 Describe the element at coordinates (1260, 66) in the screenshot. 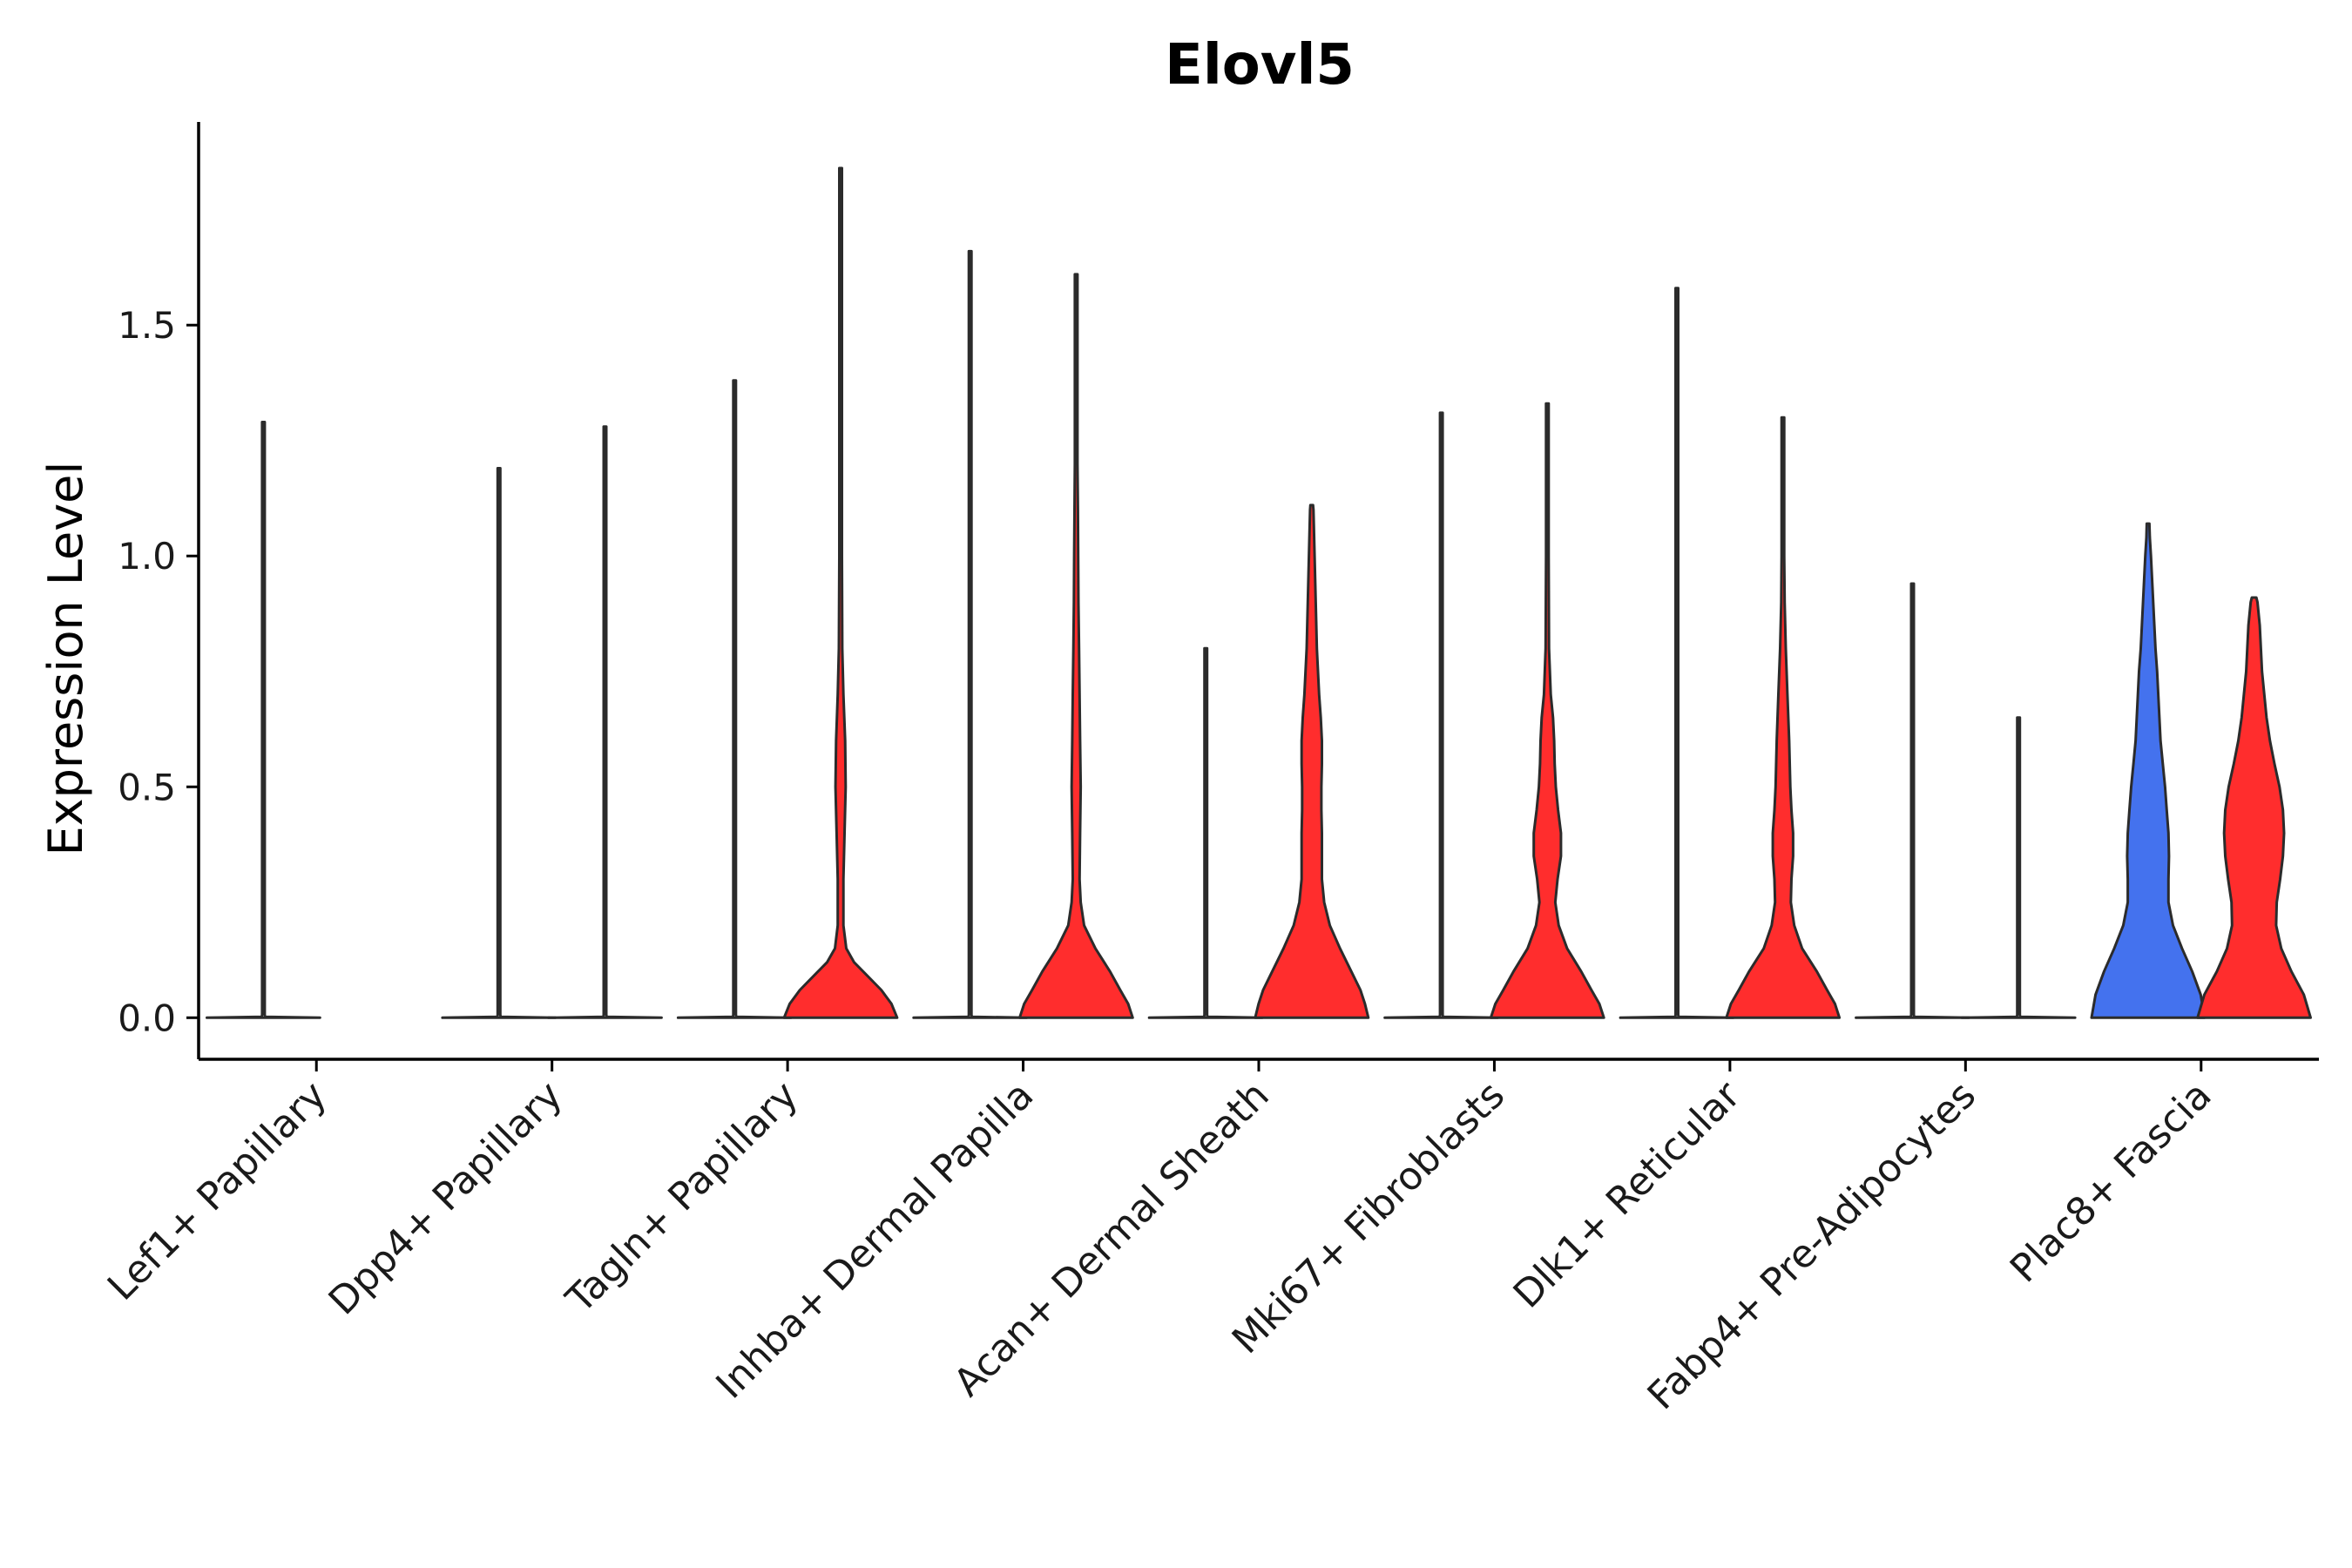

I see `chart-title: Elovl5` at that location.